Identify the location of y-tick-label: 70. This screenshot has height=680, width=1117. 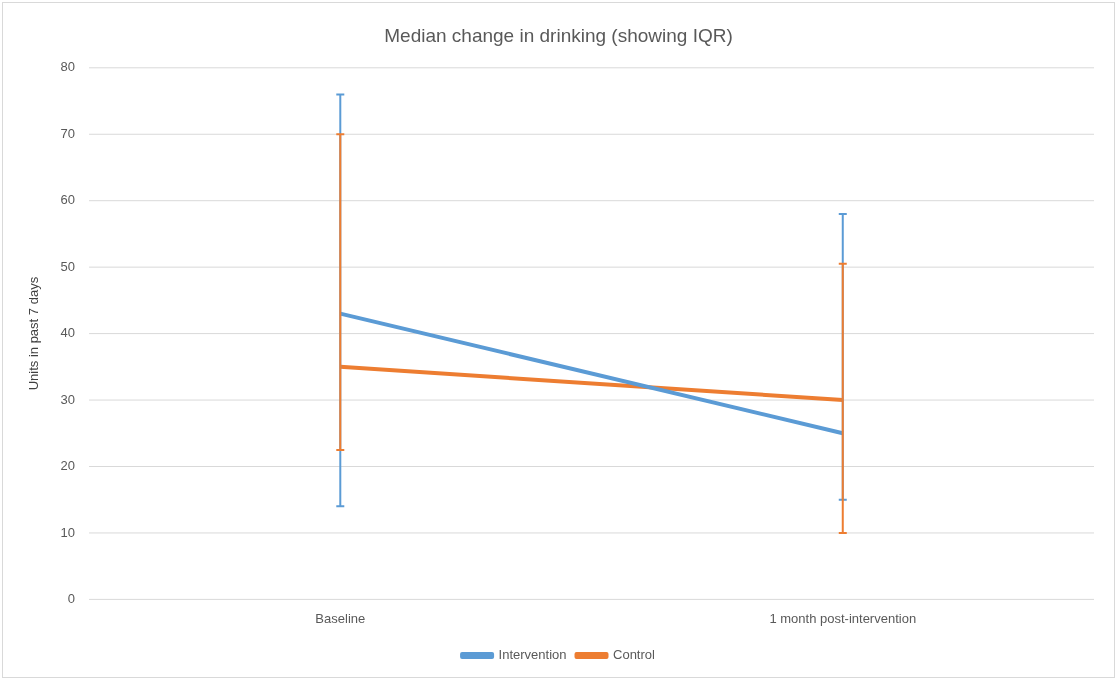
(68, 133).